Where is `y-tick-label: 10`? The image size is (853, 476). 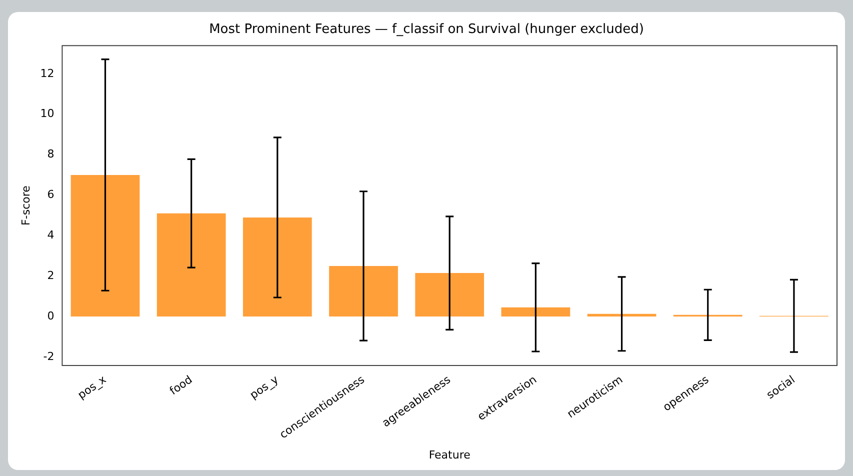
y-tick-label: 10 is located at coordinates (47, 113).